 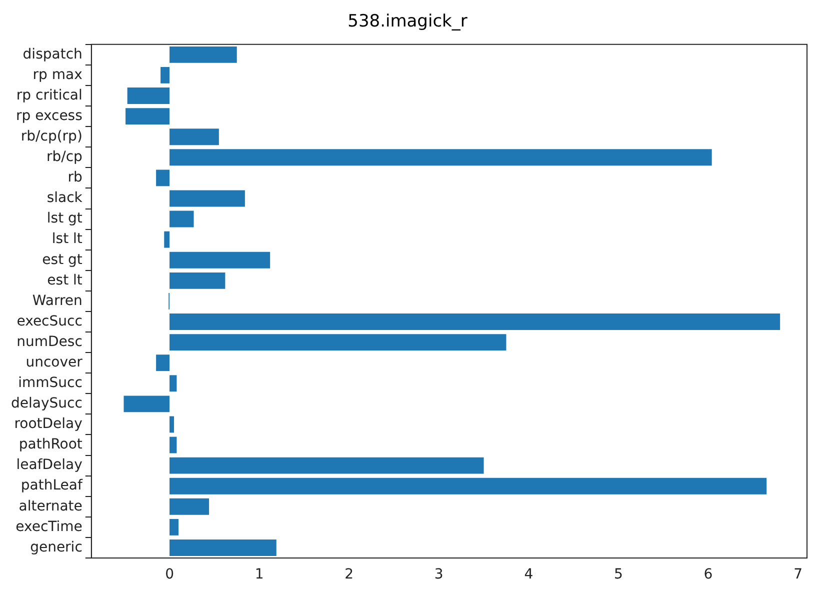 What do you see at coordinates (259, 574) in the screenshot?
I see `x-tick-label: 1` at bounding box center [259, 574].